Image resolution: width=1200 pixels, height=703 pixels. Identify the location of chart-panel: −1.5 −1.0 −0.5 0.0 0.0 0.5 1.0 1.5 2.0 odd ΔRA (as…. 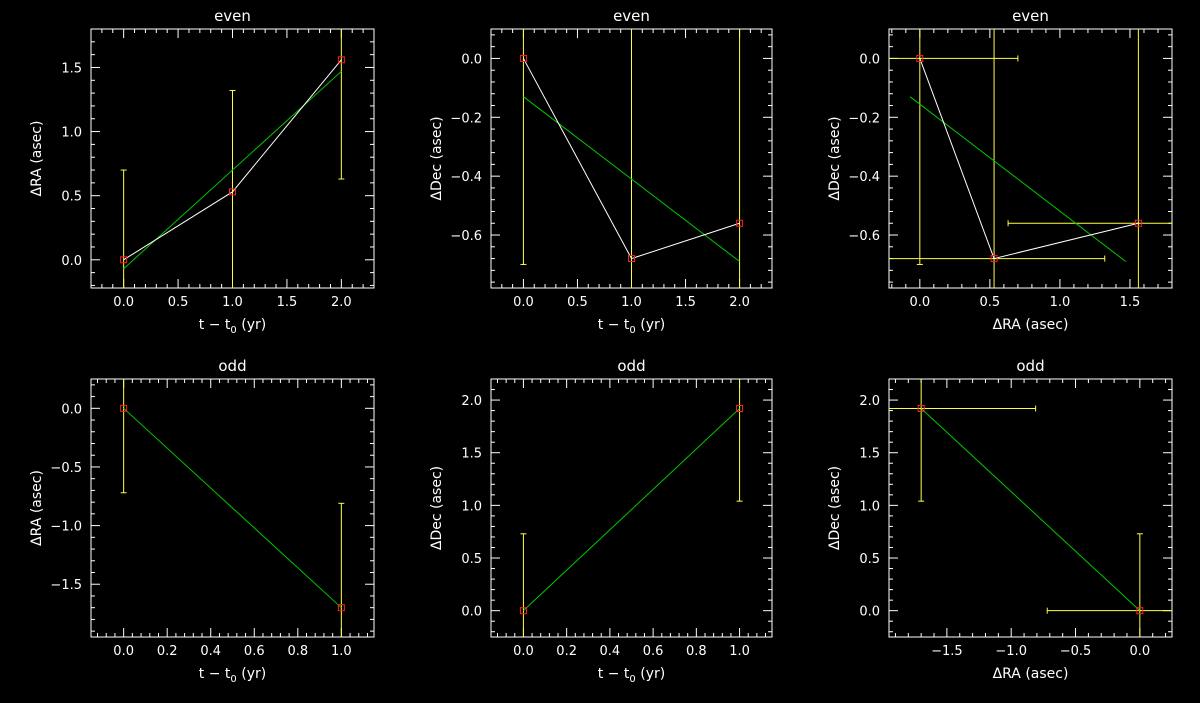
(1000, 519).